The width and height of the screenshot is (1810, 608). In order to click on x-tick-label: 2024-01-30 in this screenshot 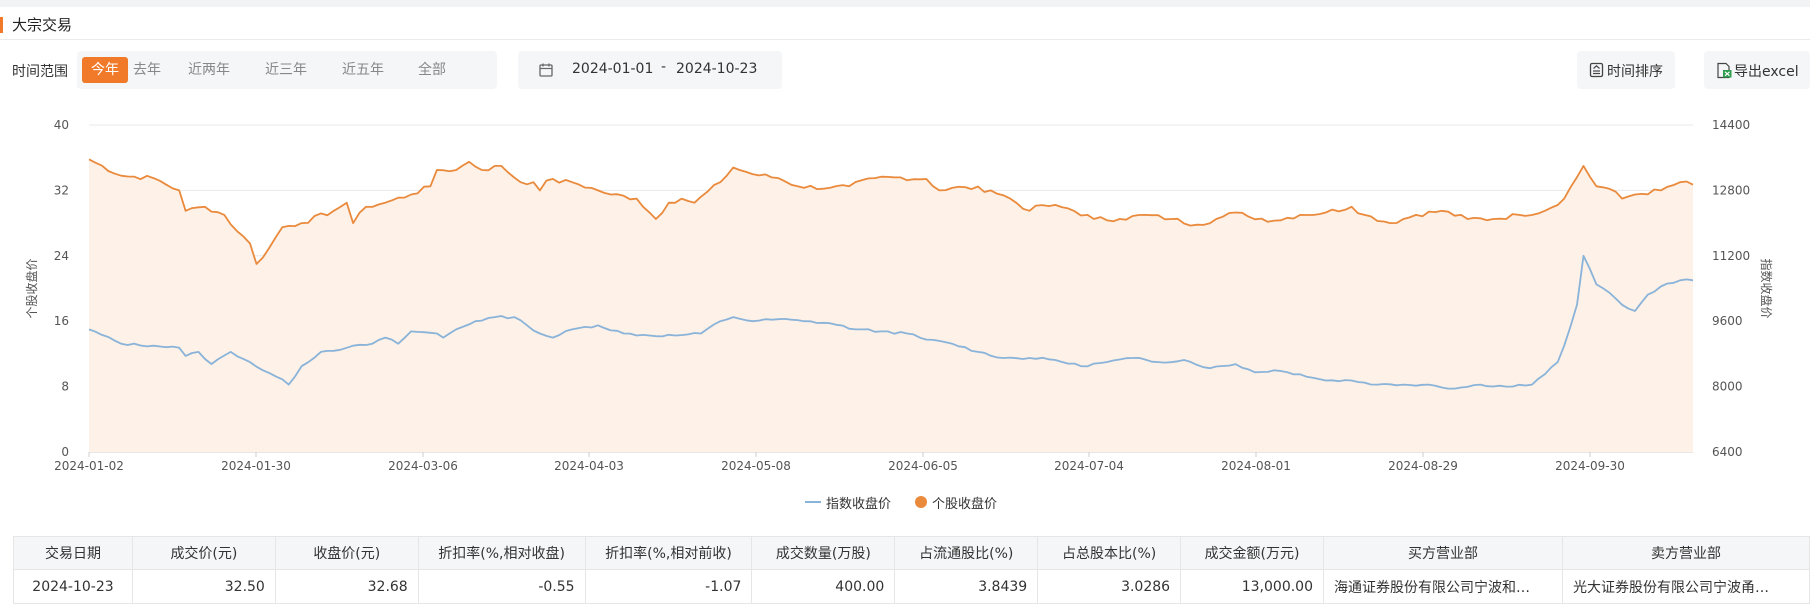, I will do `click(256, 466)`.